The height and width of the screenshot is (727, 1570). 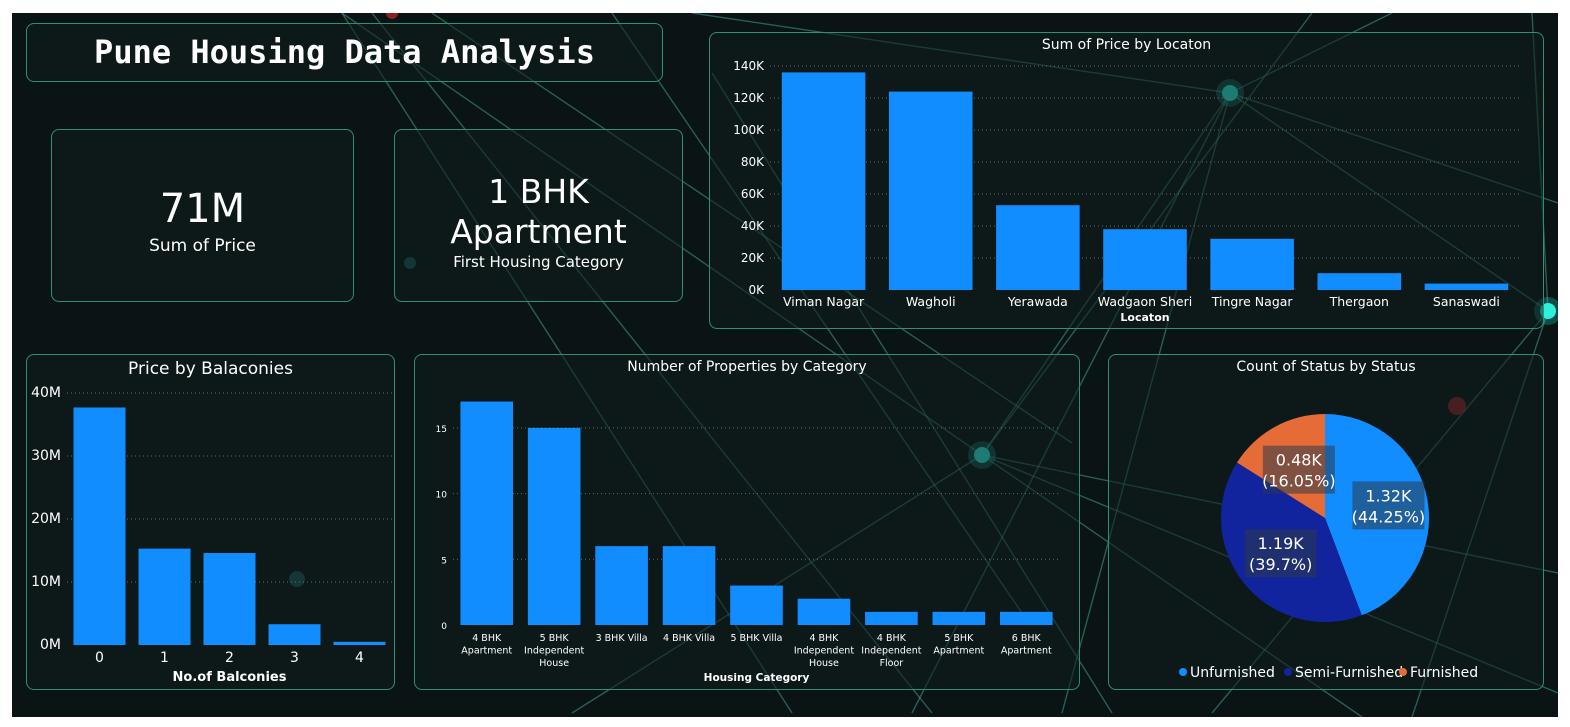 I want to click on x-tick-label: Wagholi, so click(x=931, y=301).